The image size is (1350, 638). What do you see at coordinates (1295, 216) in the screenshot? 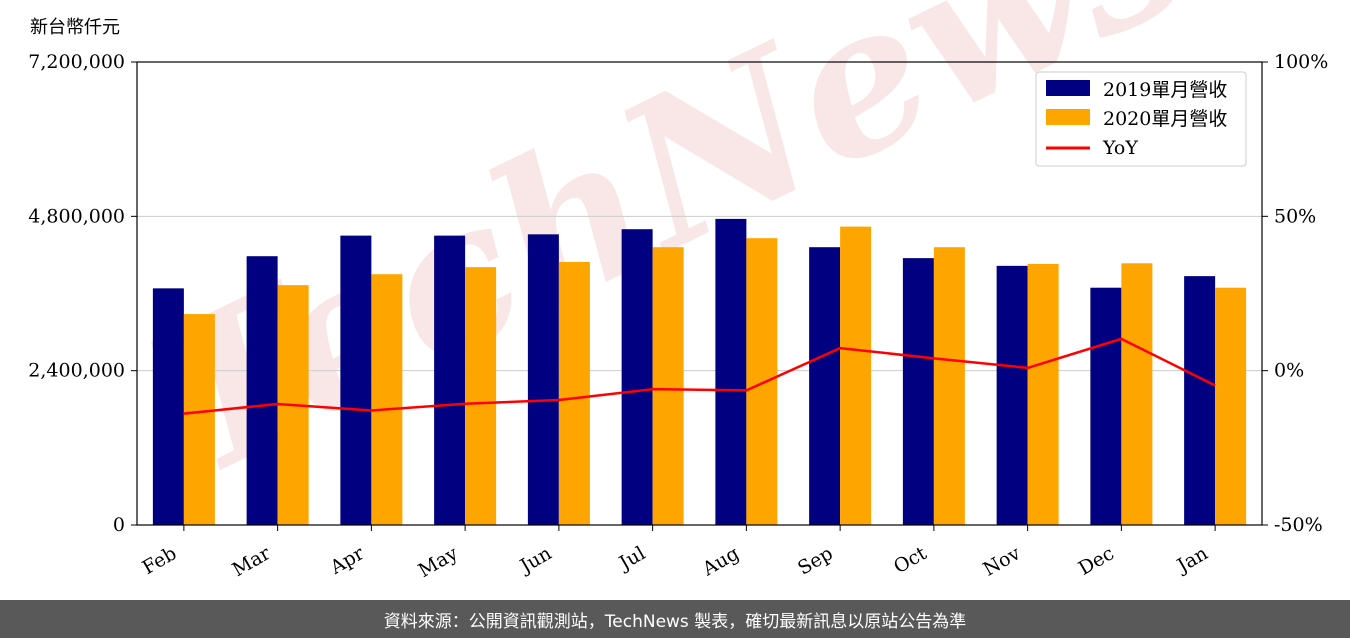
I see `y-right-tick-label: 50%` at bounding box center [1295, 216].